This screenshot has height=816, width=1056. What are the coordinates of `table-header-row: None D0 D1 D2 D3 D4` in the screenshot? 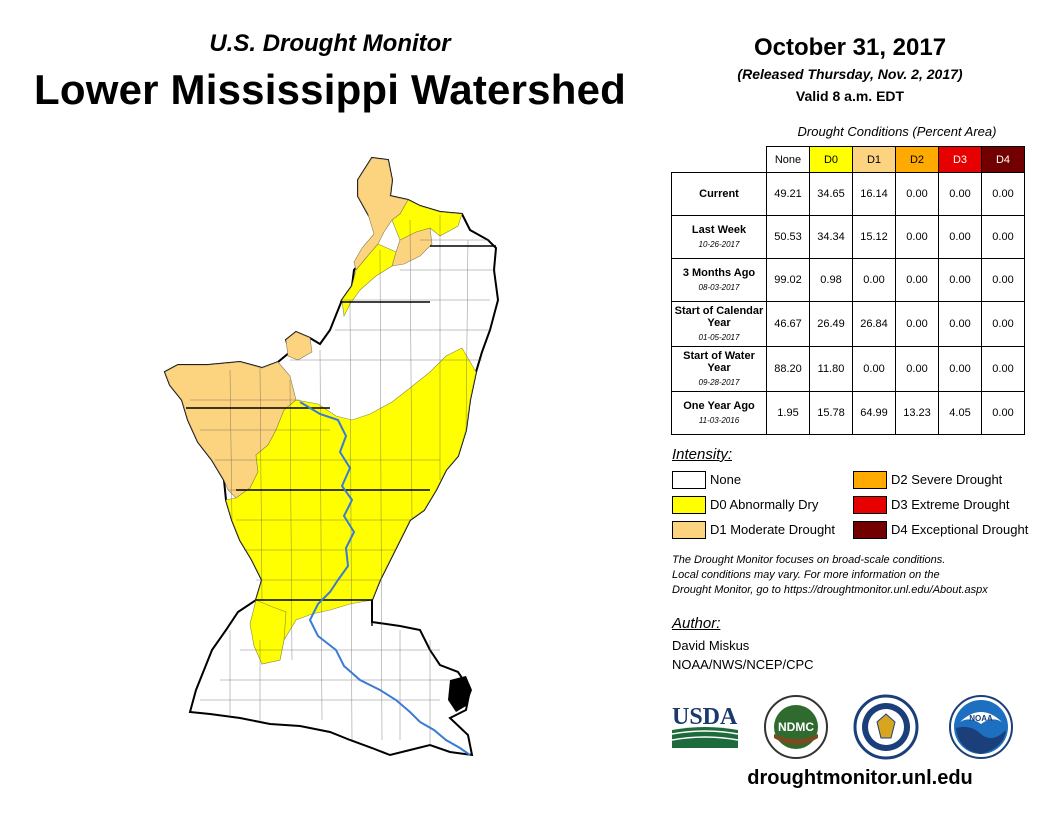 It's located at (848, 159).